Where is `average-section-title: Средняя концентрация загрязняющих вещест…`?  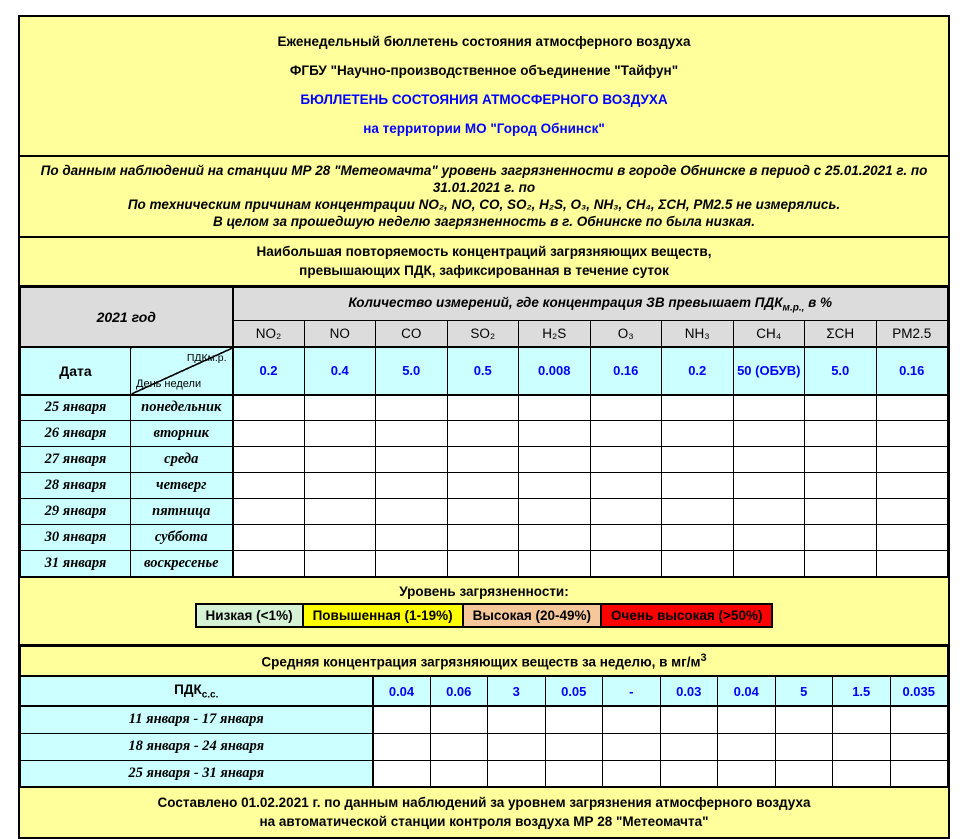
average-section-title: Средняя концентрация загрязняющих вещест… is located at coordinates (484, 661).